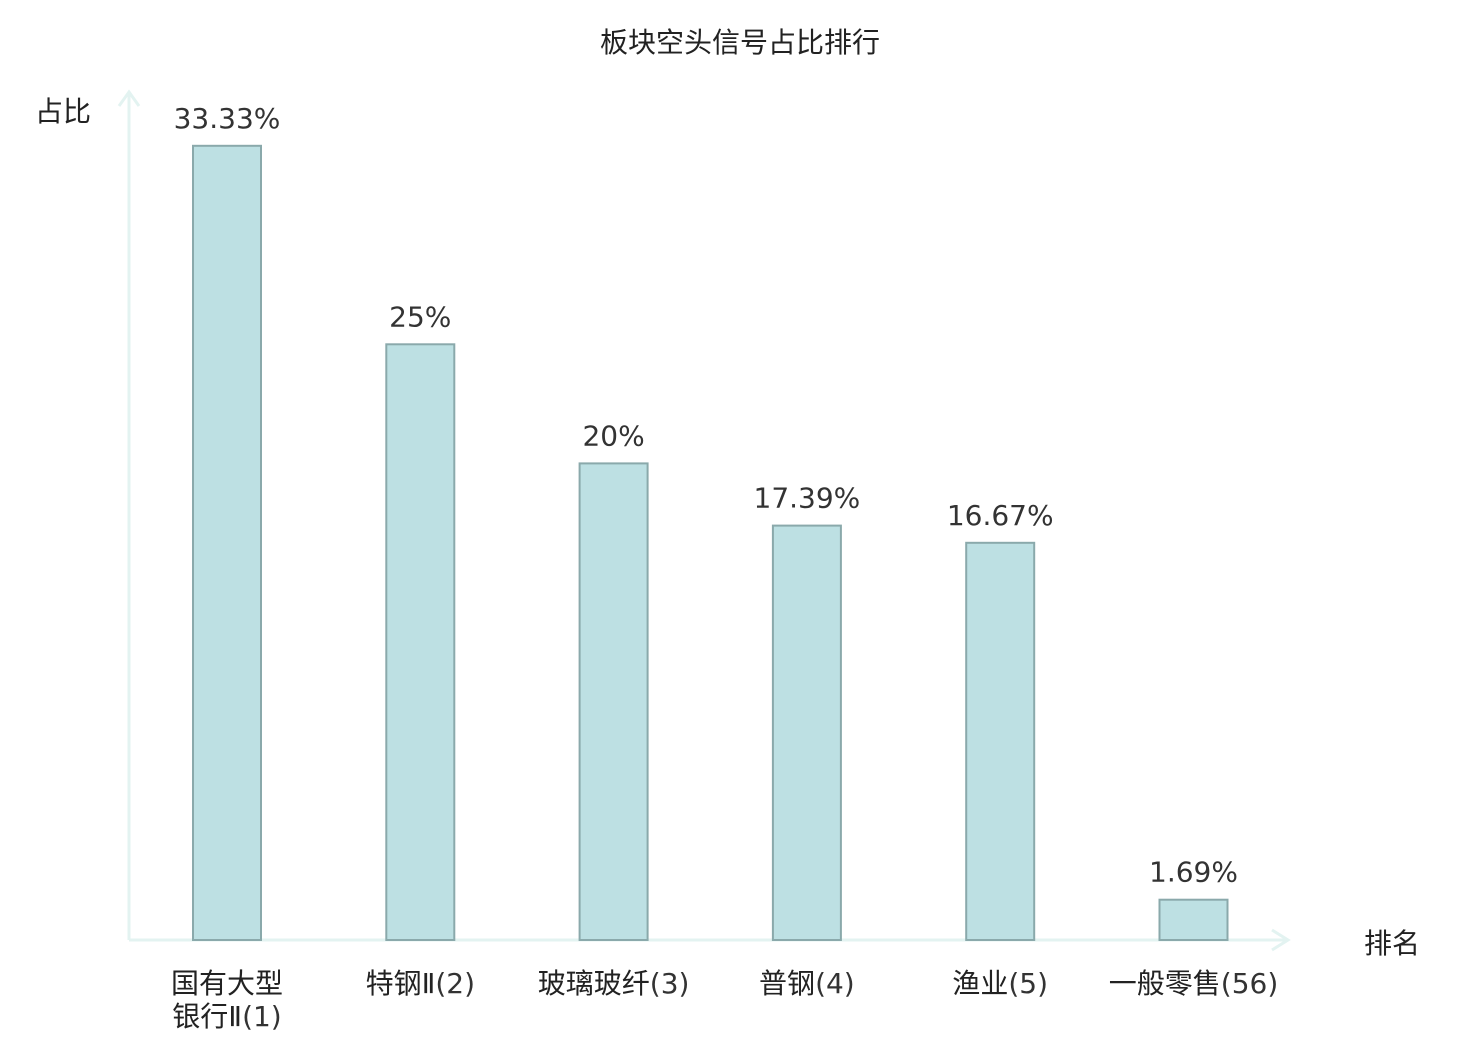 Image resolution: width=1480 pixels, height=1044 pixels. I want to click on category-name-2-line-1: 特钢Ⅱ, so click(401, 983).